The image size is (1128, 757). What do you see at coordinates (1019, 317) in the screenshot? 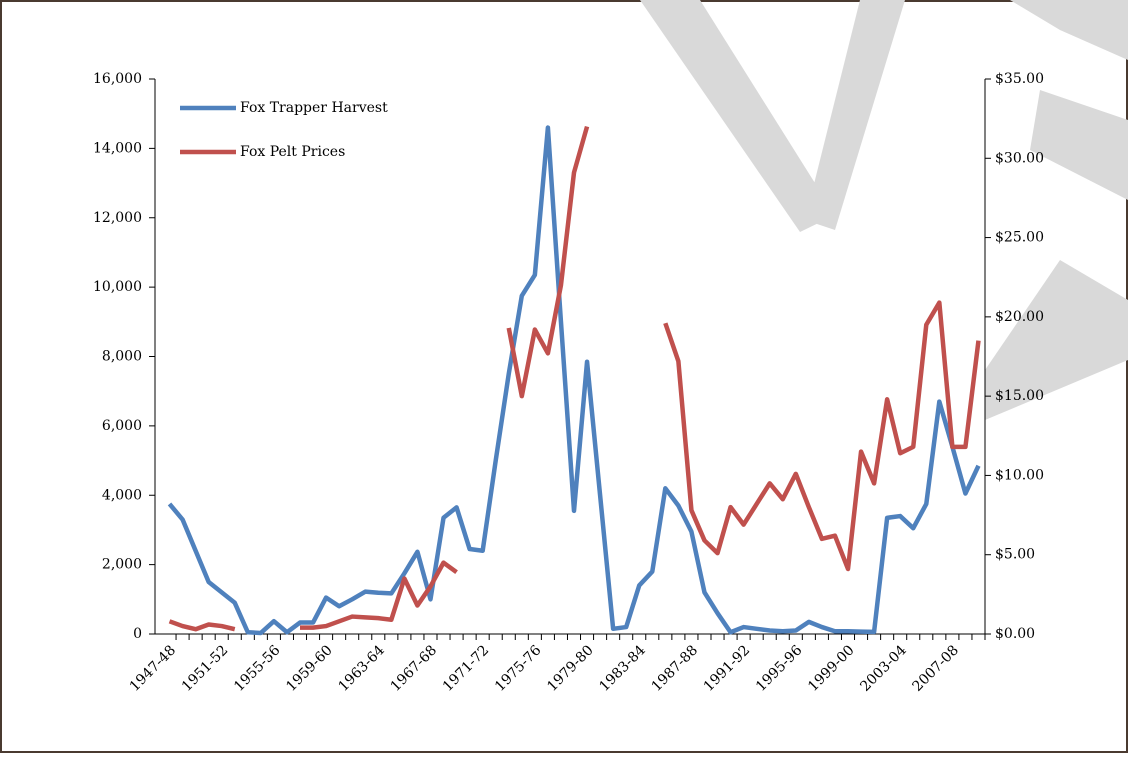
I see `y2-tick-label: $20.00` at bounding box center [1019, 317].